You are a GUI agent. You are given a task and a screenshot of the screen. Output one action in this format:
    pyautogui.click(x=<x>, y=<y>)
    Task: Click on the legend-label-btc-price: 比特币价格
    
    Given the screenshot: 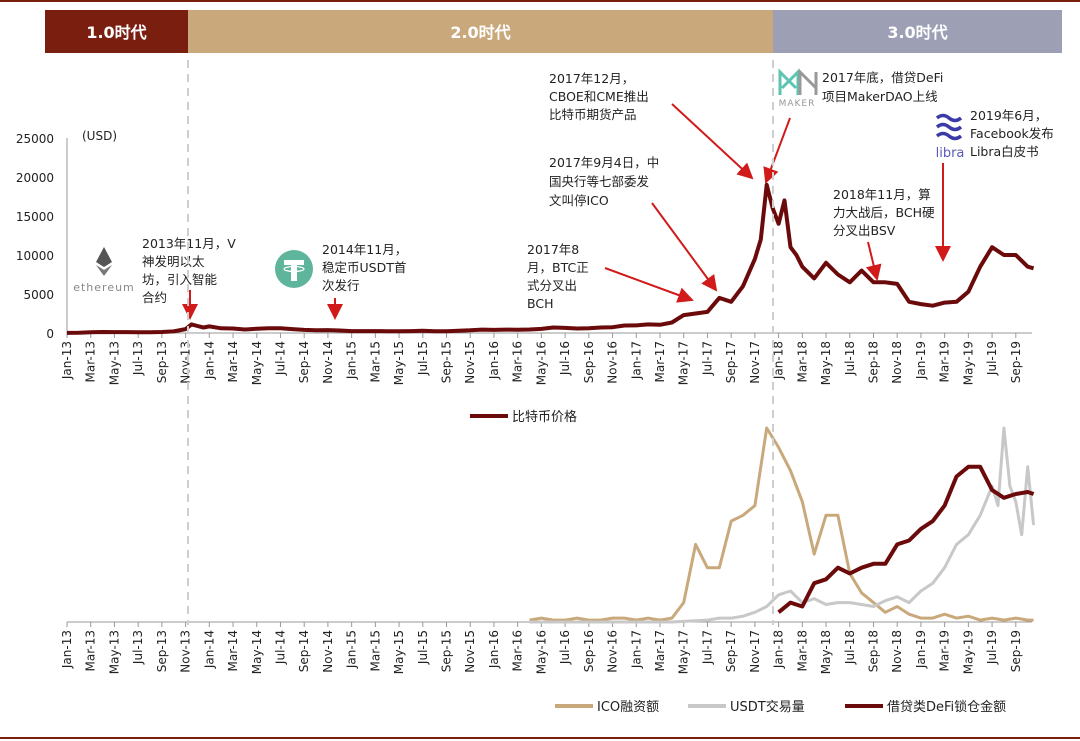 What is the action you would take?
    pyautogui.click(x=544, y=417)
    